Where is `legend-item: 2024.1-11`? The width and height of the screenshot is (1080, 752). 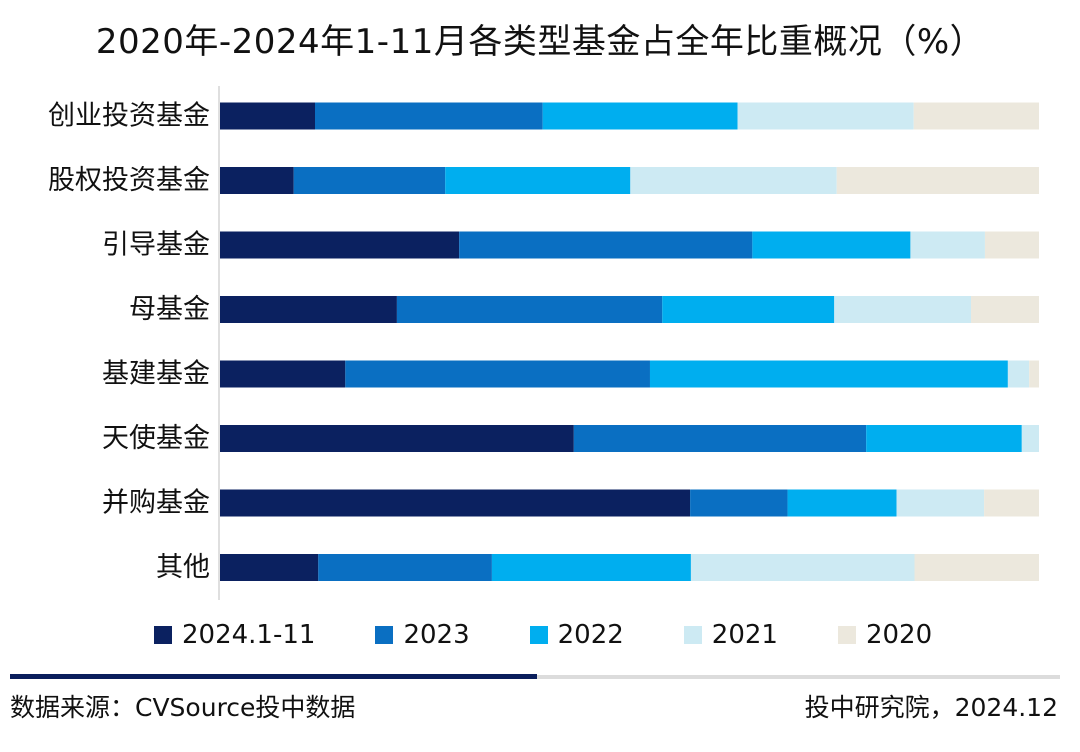
legend-item: 2024.1-11 is located at coordinates (234, 635).